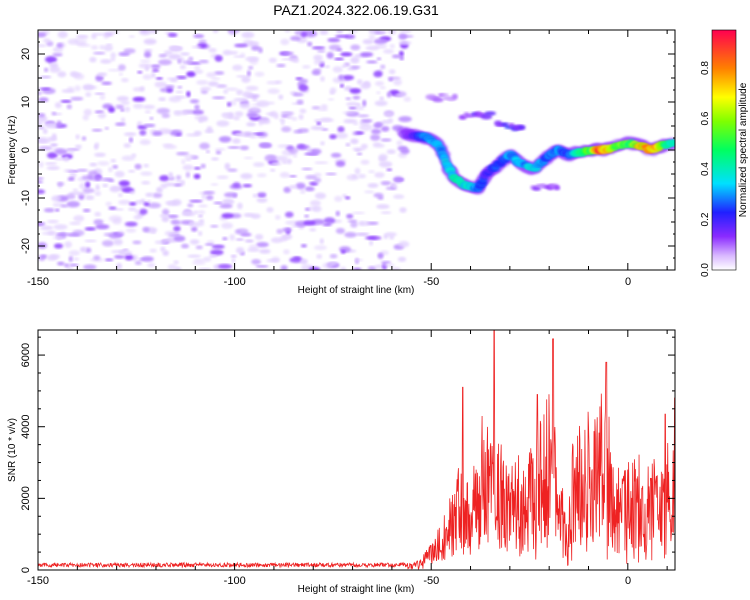 This screenshot has height=600, width=750. I want to click on colorbar-tick-1: 0.2, so click(705, 219).